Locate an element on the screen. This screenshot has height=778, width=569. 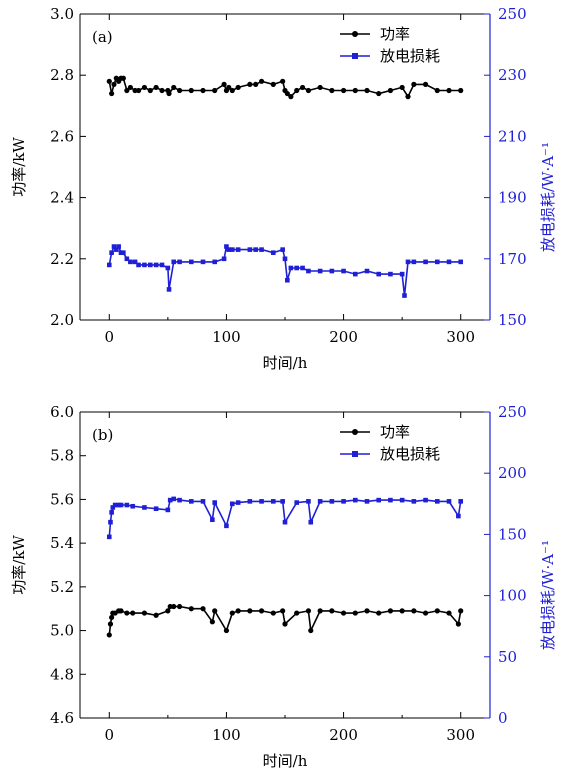
panel-b-left-tick-label: 5.6 is located at coordinates (62, 499).